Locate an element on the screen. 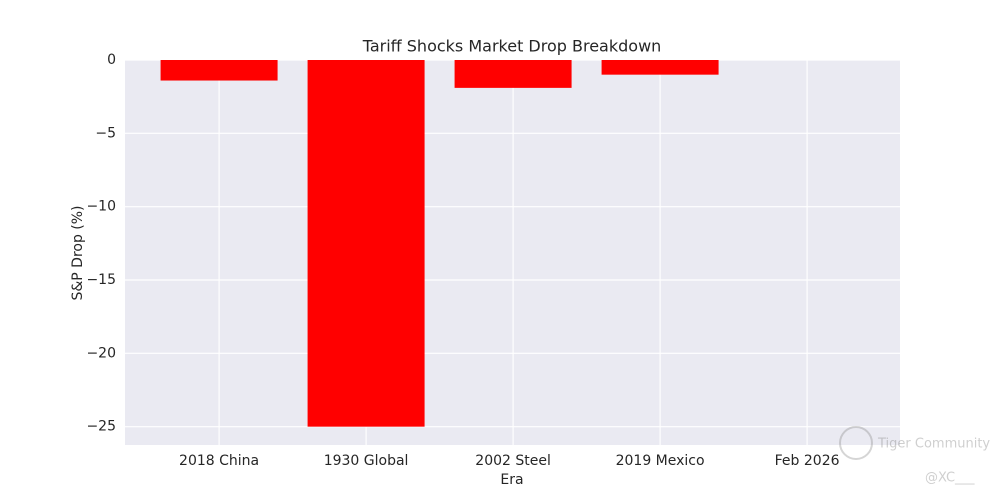  y-tick-label: −20 is located at coordinates (101, 353).